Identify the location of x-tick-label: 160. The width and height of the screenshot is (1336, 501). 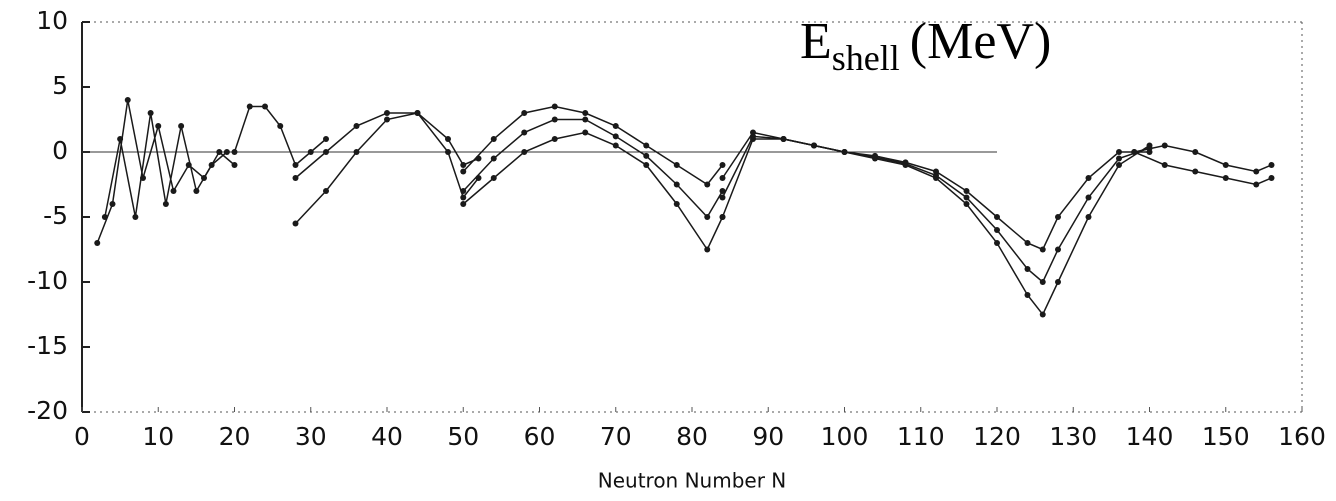
(1302, 436).